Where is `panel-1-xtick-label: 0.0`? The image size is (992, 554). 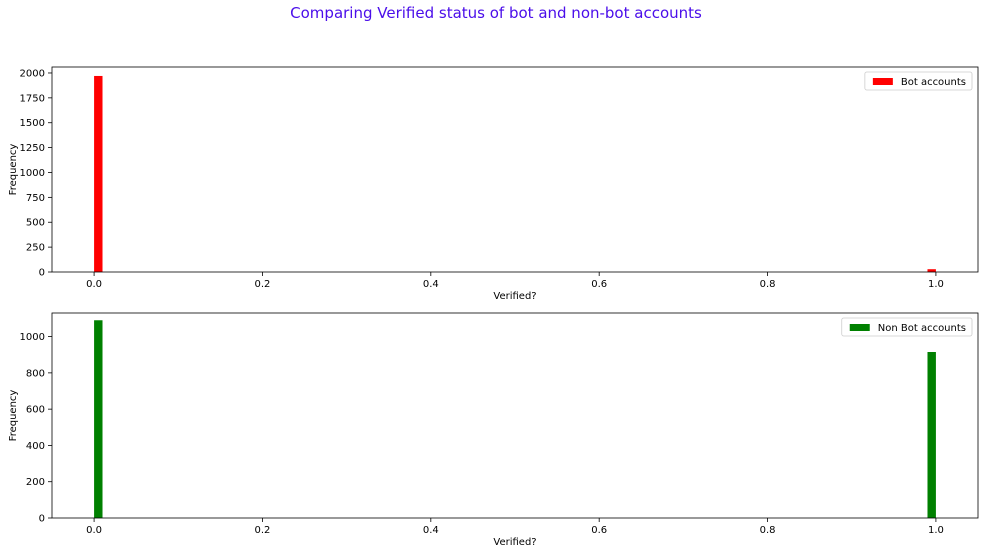 panel-1-xtick-label: 0.0 is located at coordinates (94, 284).